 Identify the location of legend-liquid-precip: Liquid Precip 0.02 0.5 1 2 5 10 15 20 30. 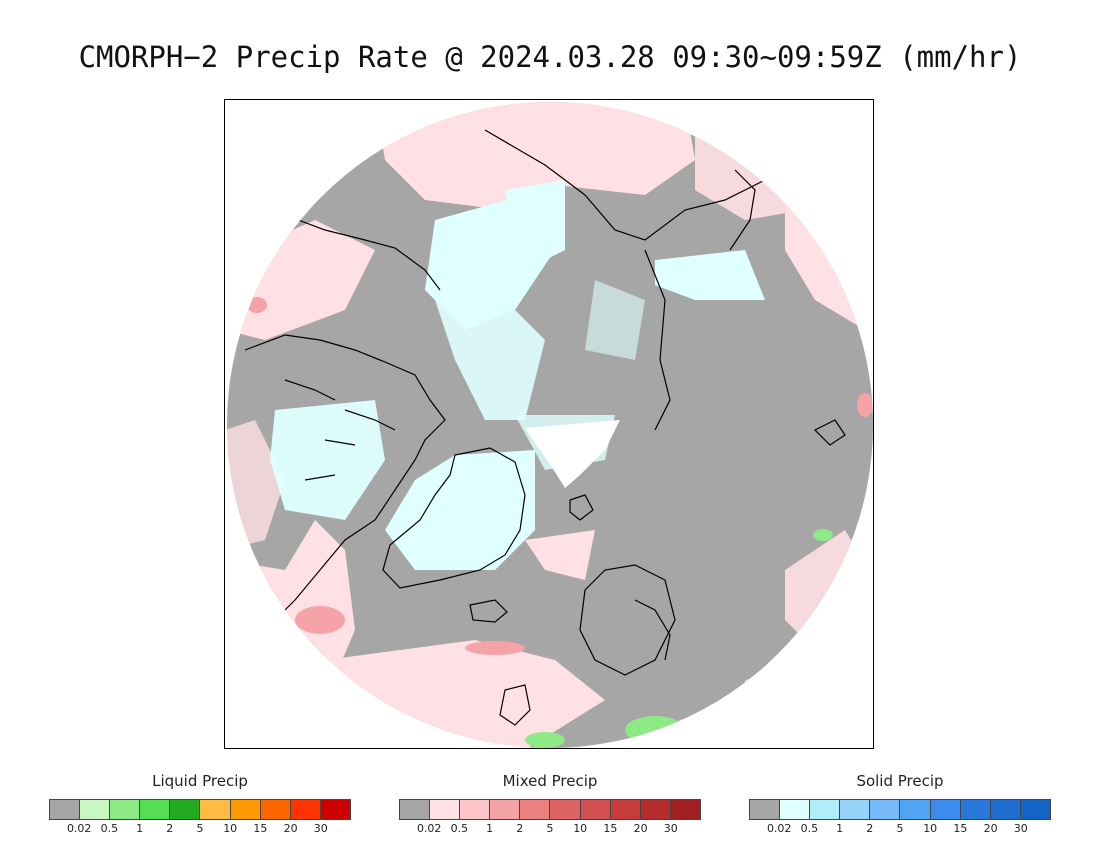
(200, 805).